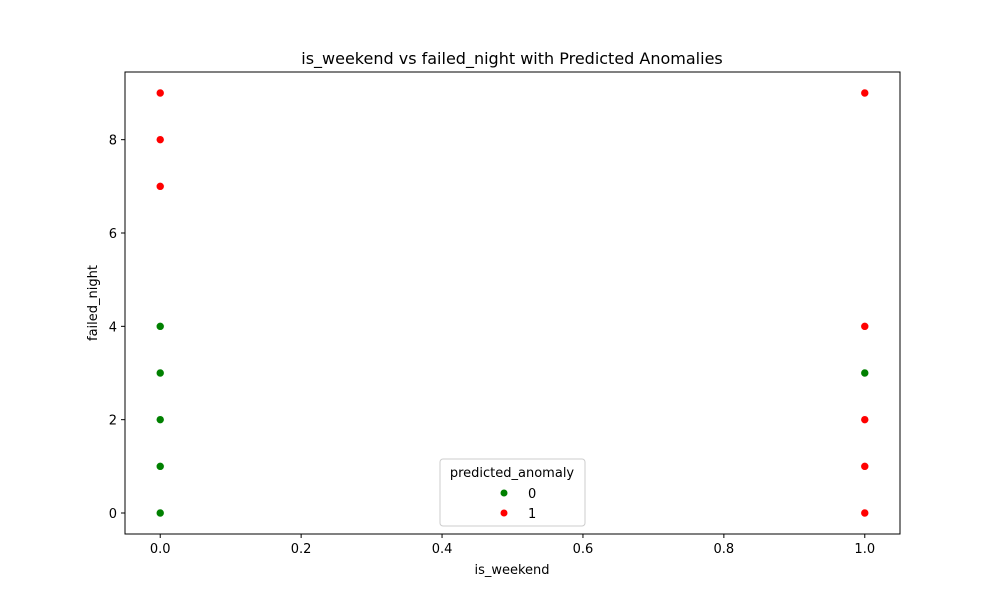 This screenshot has width=1000, height=600. I want to click on legend-label-1: 1, so click(532, 514).